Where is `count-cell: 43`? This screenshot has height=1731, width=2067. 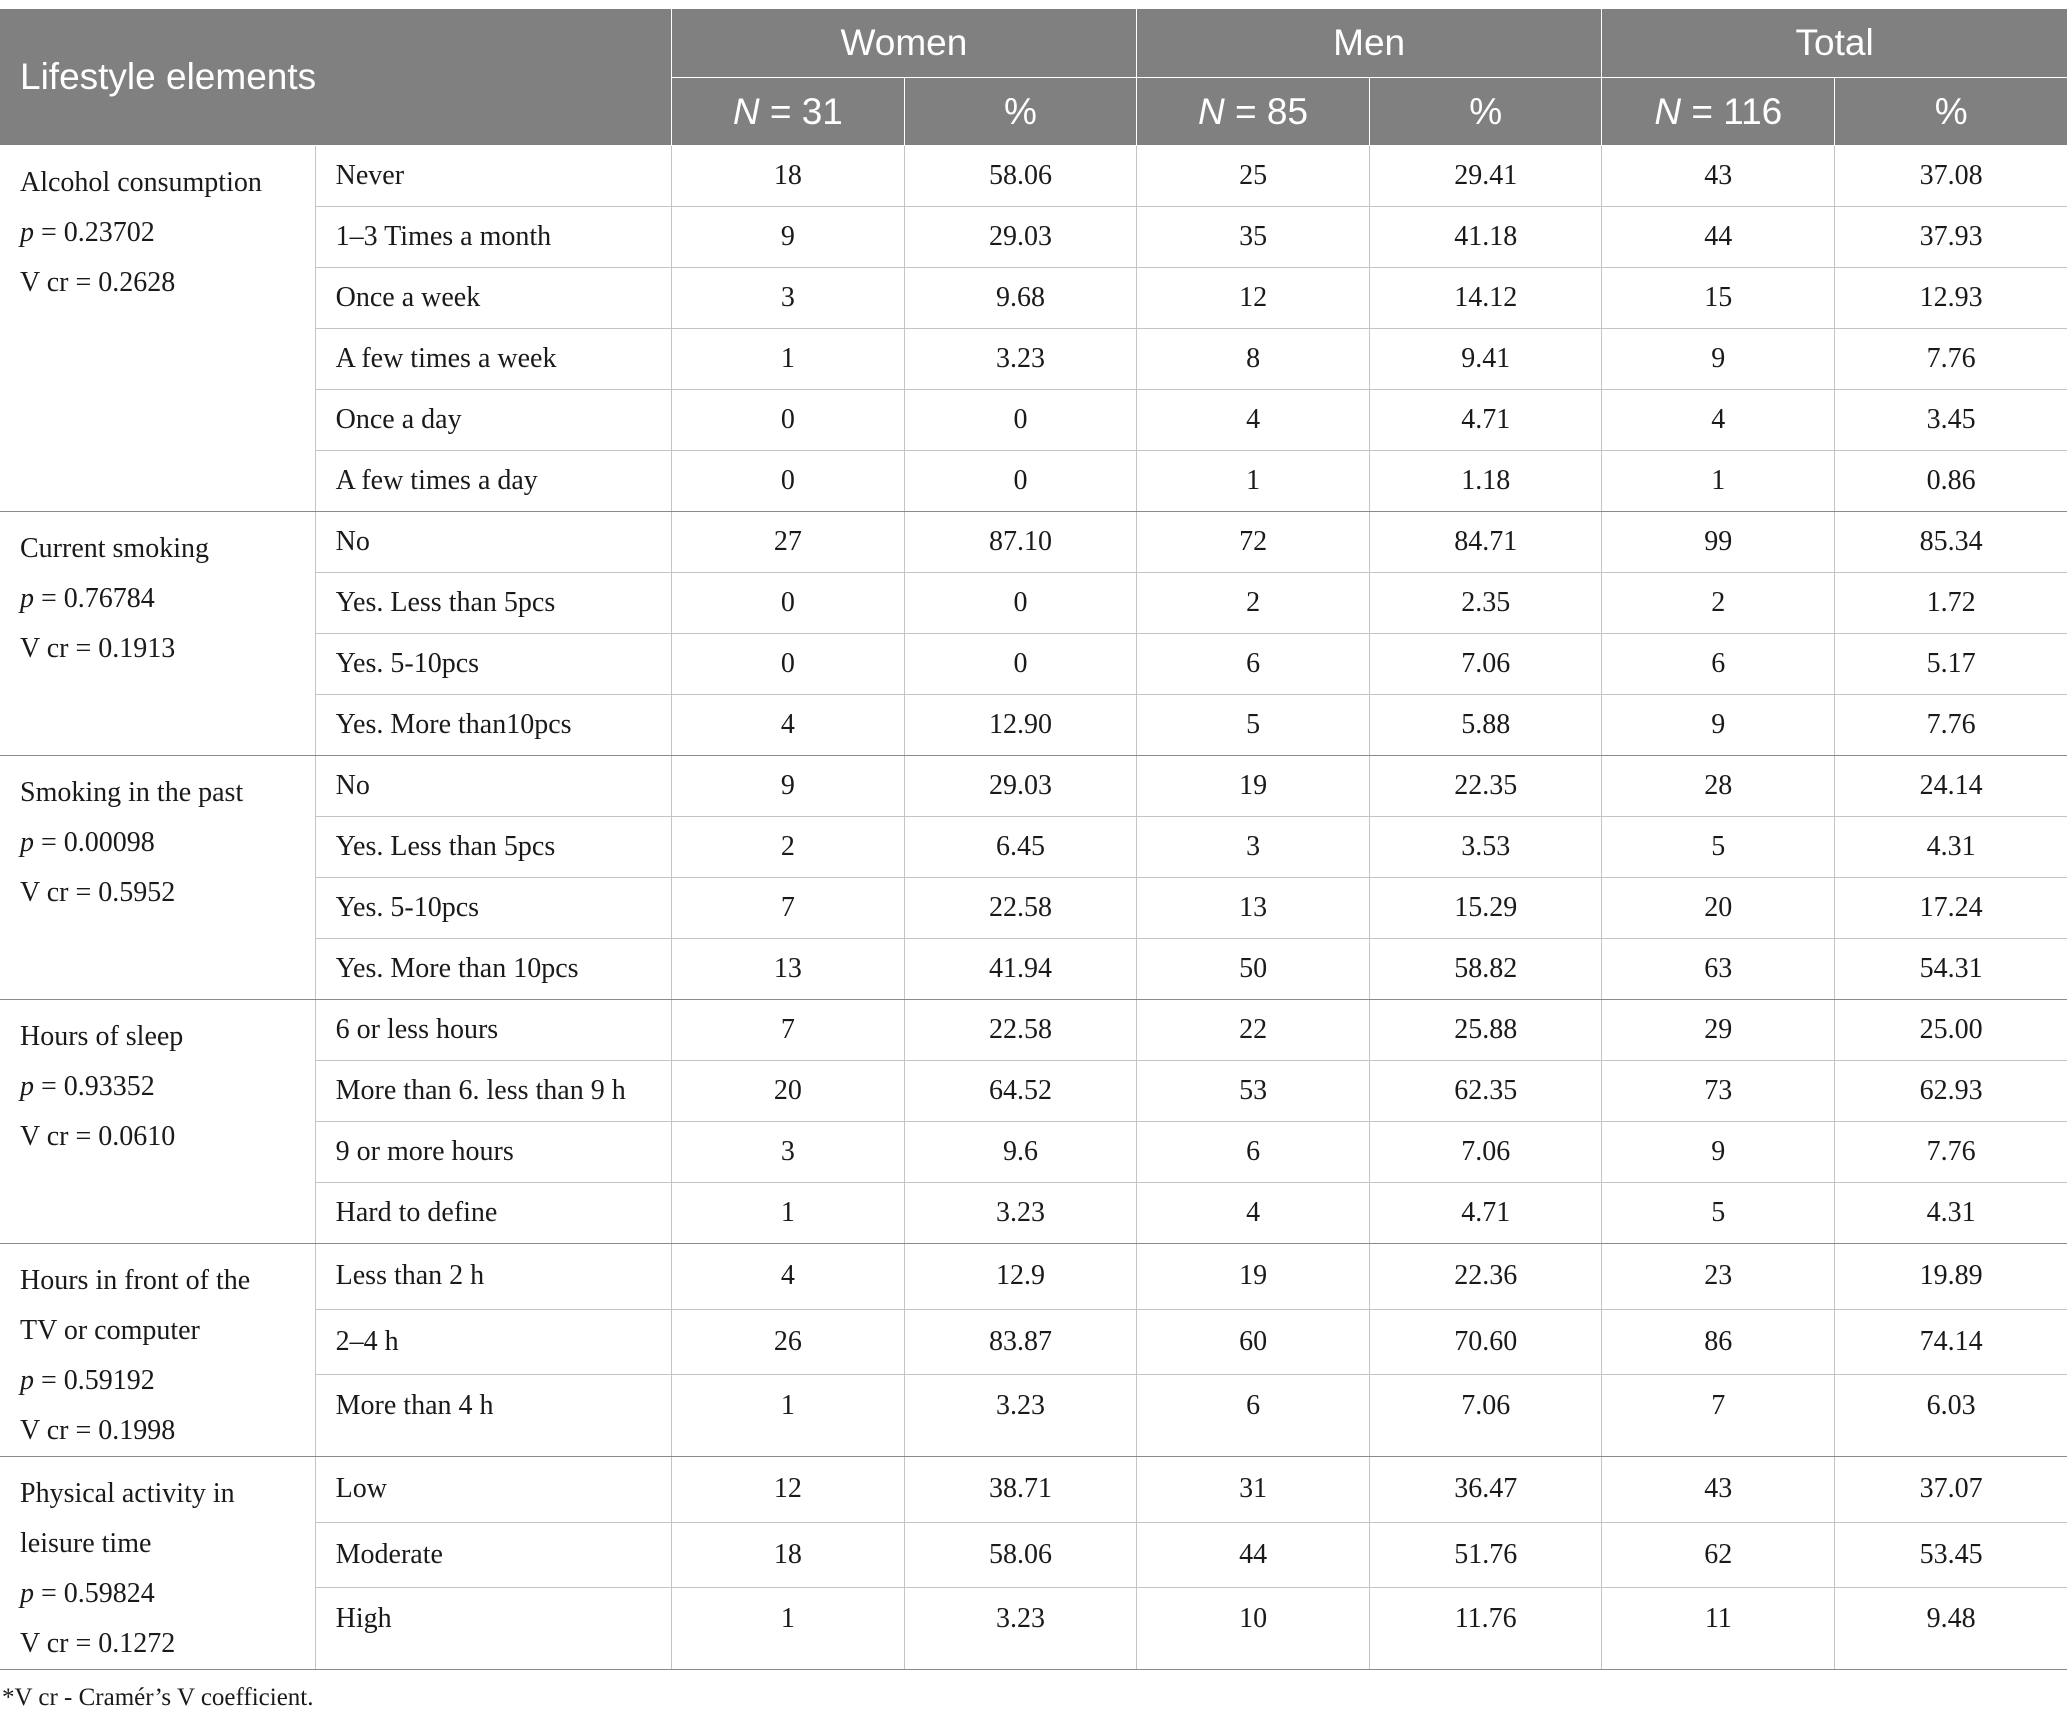 count-cell: 43 is located at coordinates (1718, 176).